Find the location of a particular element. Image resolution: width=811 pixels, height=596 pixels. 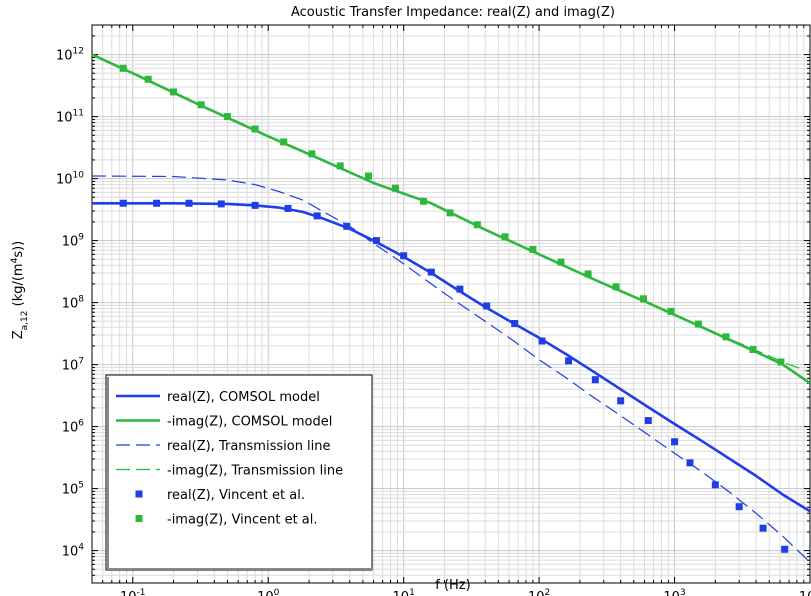

legend-label: real(Z), Vincent et al. is located at coordinates (236, 495).